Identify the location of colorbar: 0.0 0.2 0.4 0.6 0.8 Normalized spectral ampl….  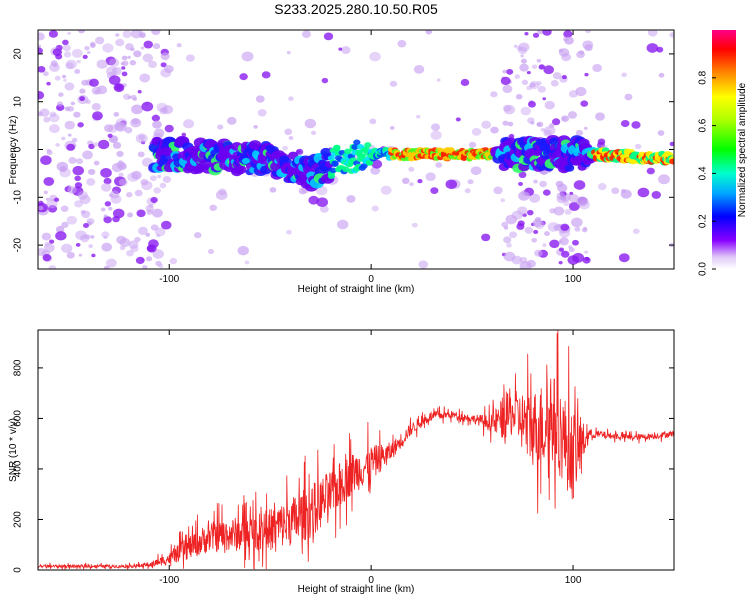
(723, 153).